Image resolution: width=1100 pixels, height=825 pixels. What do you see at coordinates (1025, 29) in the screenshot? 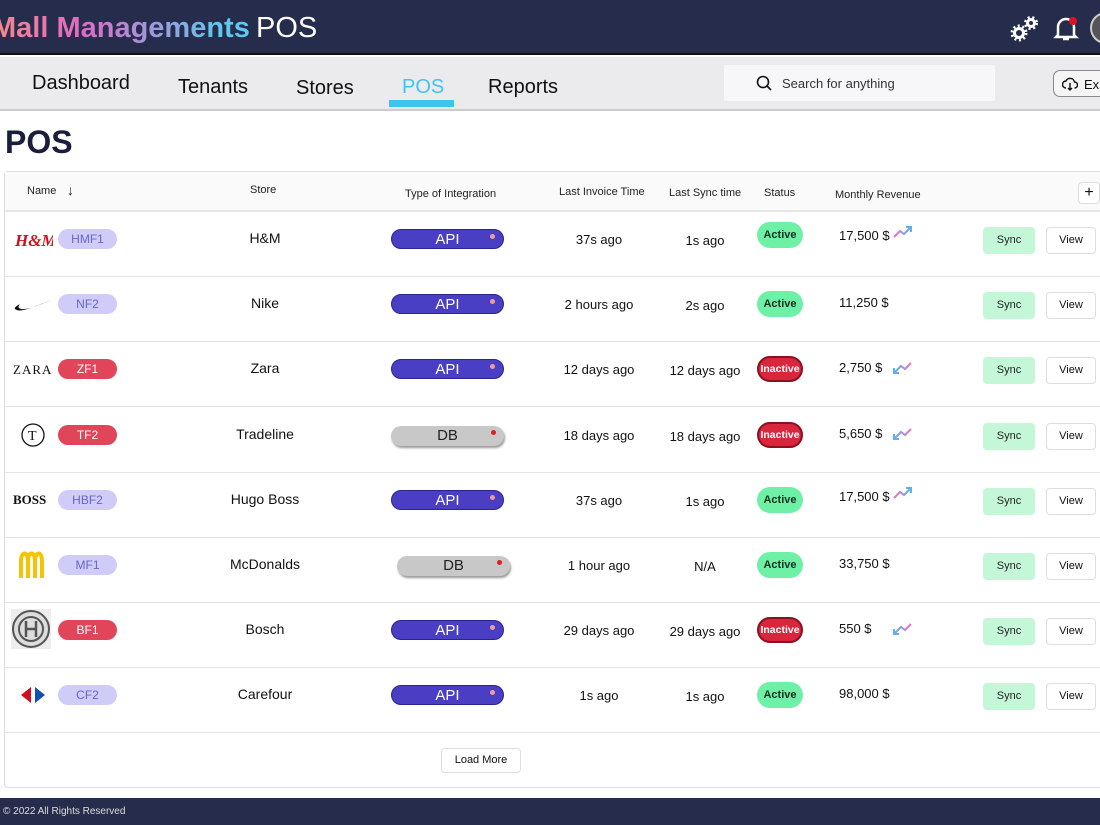
I see `settings-gears-icon` at bounding box center [1025, 29].